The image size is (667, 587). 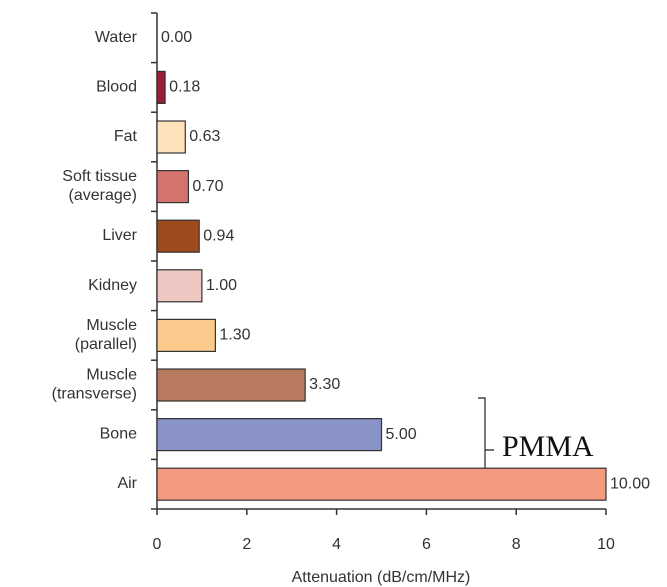 I want to click on value-label: 3.30, so click(x=324, y=384).